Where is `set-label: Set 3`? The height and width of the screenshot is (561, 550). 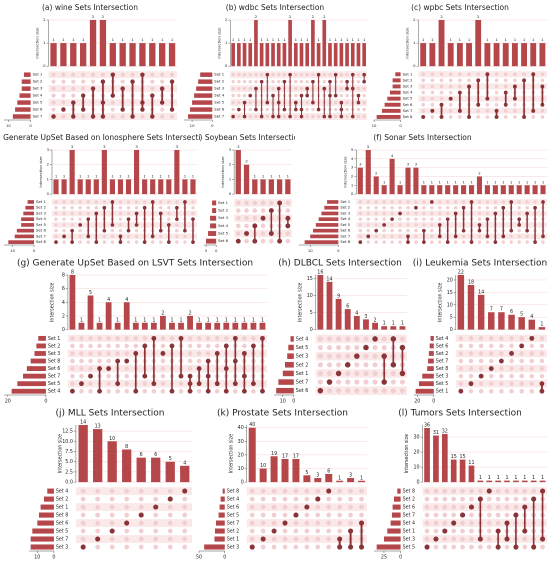
set-label: Set 3 is located at coordinates (233, 548).